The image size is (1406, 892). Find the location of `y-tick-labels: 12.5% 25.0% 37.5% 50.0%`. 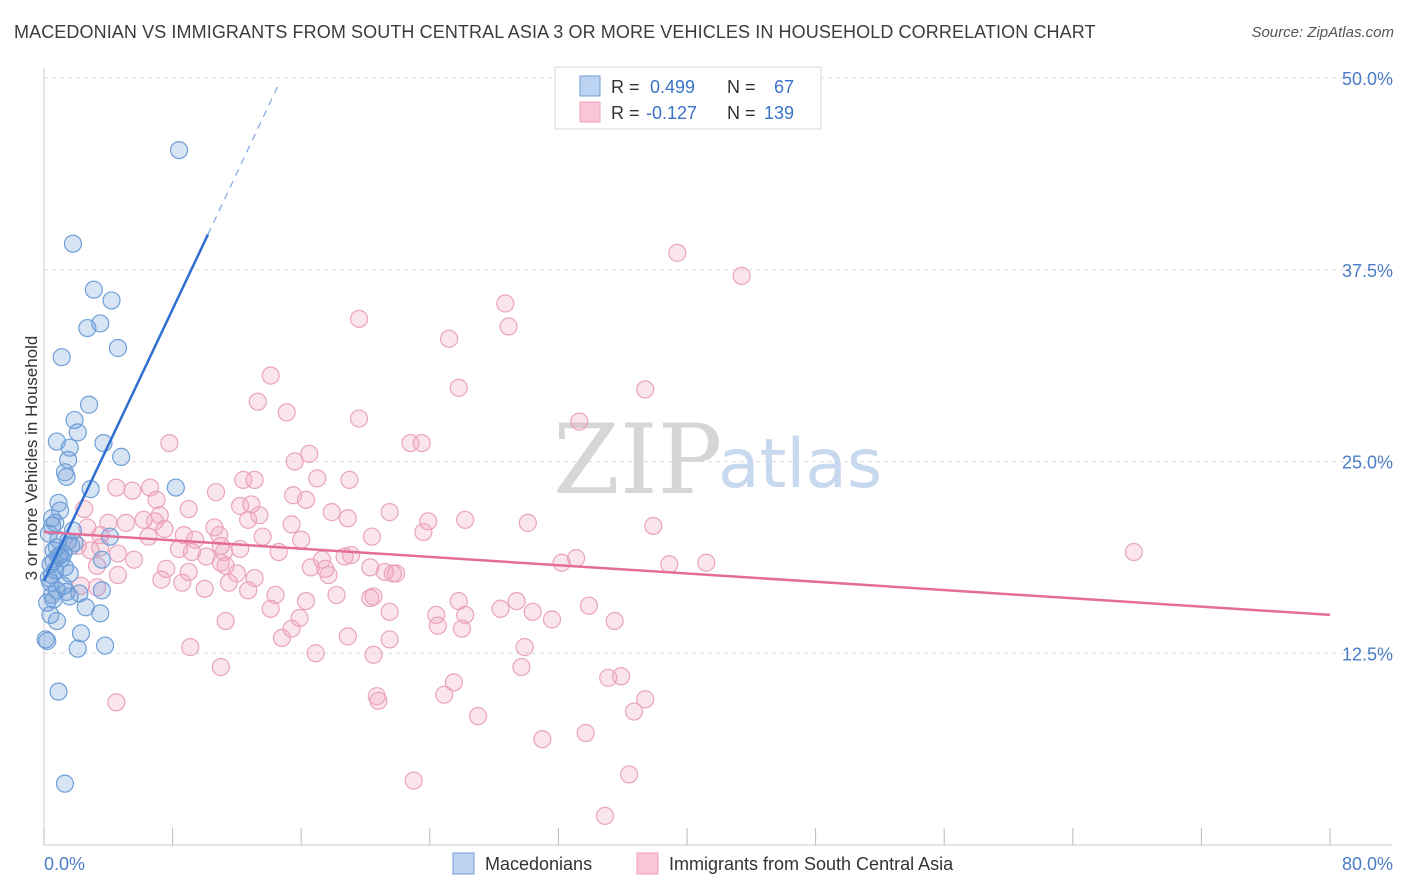

y-tick-labels: 12.5% 25.0% 37.5% 50.0% is located at coordinates (1367, 366).